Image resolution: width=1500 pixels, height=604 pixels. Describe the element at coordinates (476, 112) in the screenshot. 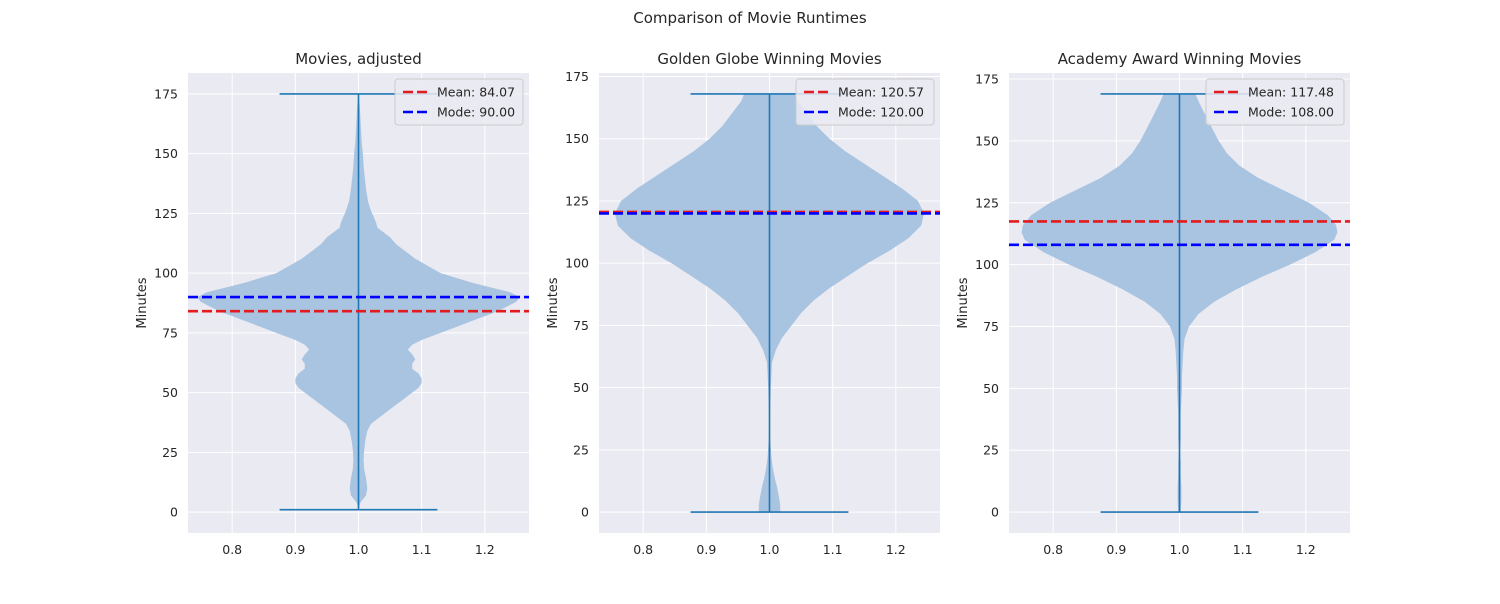

I see `legend-label: Mode: 90.00` at that location.